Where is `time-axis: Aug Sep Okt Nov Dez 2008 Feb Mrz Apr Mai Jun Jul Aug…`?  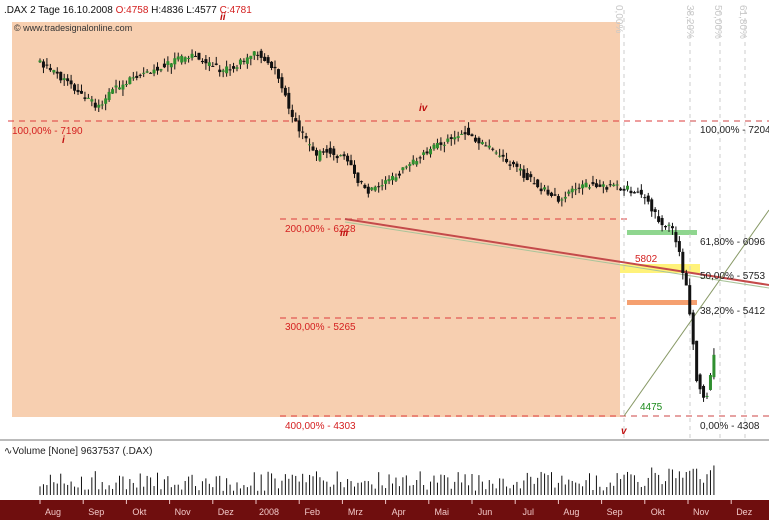
time-axis: Aug Sep Okt Nov Dez 2008 Feb Mrz Apr Mai Jun Jul Aug… is located at coordinates (396, 508).